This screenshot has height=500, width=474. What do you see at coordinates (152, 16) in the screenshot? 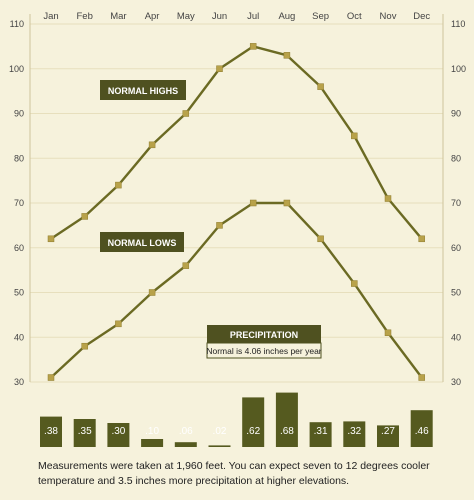
I see `month-label: Apr` at bounding box center [152, 16].